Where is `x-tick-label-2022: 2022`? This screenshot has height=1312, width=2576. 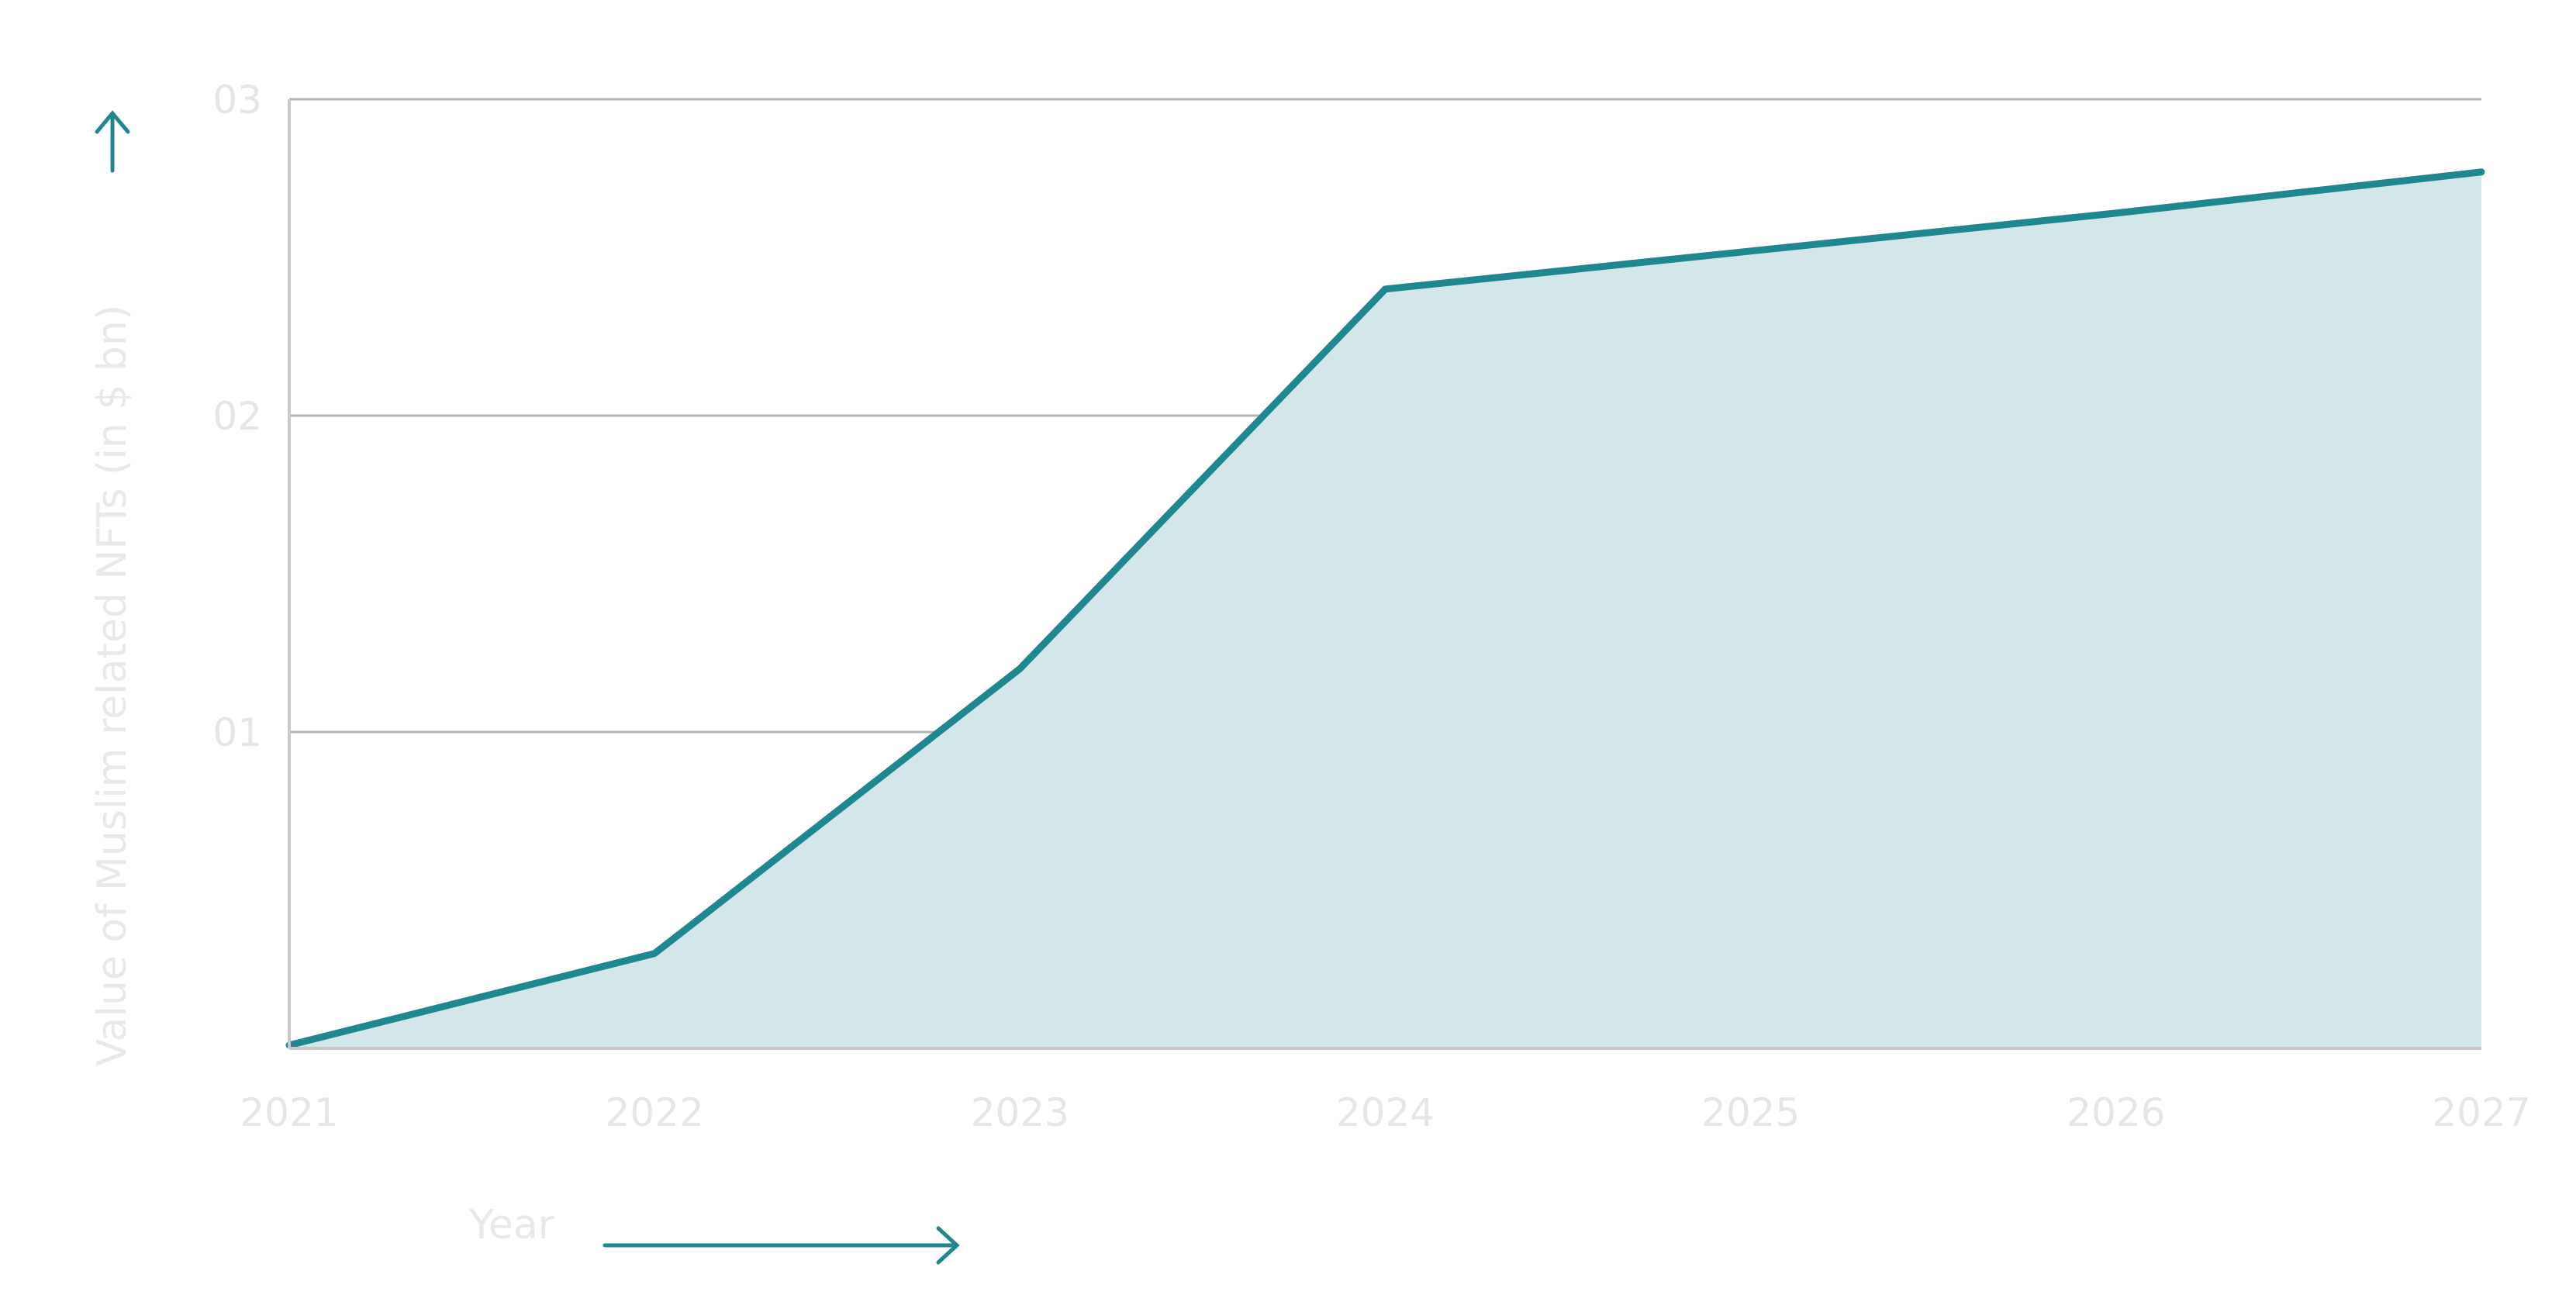
x-tick-label-2022: 2022 is located at coordinates (655, 1112).